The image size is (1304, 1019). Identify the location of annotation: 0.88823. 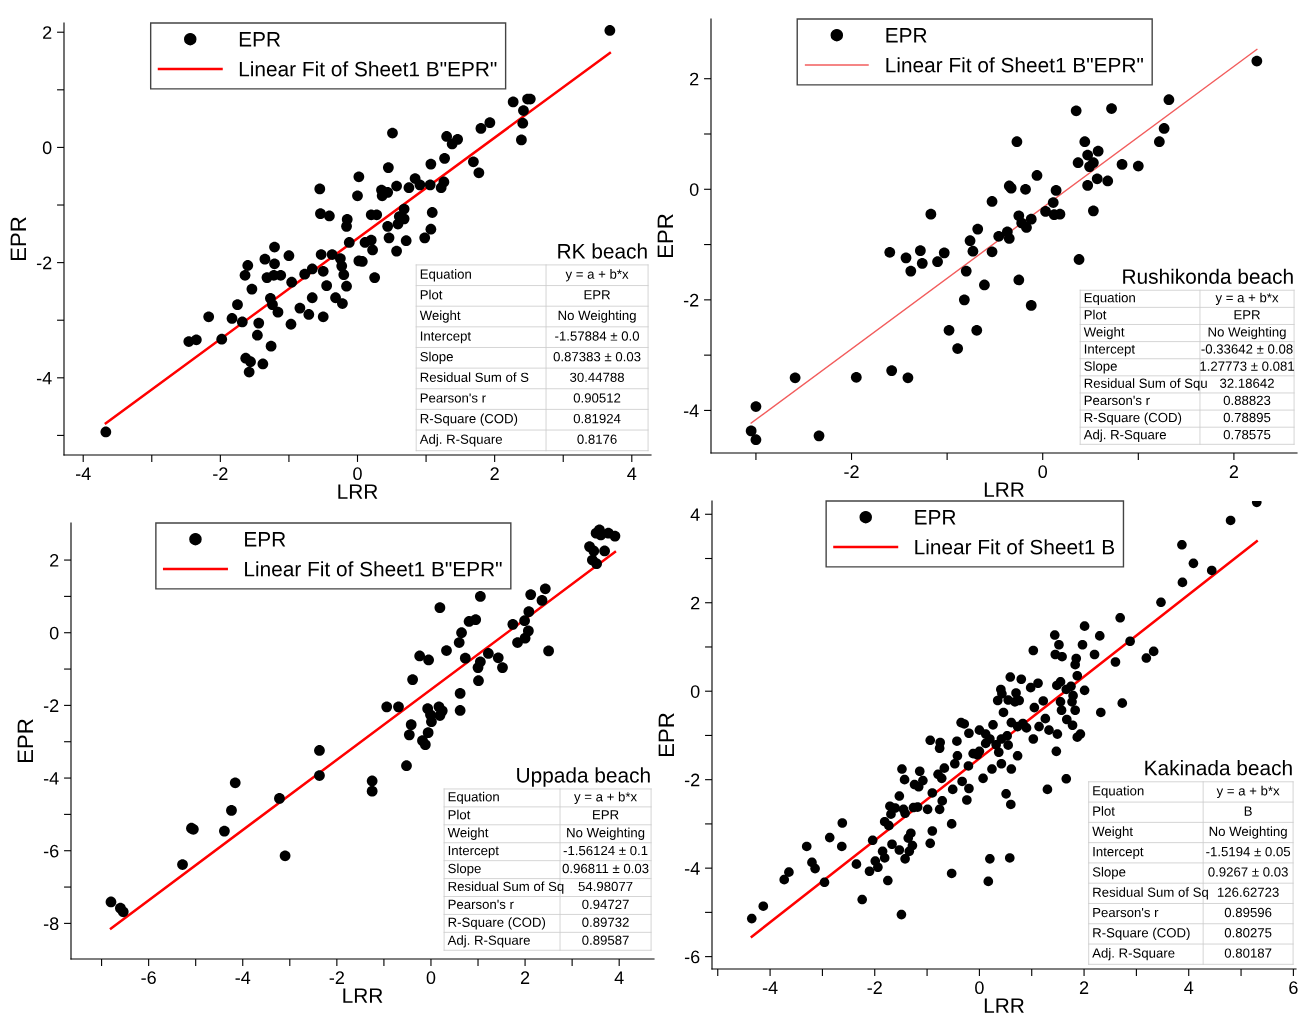
(1247, 400).